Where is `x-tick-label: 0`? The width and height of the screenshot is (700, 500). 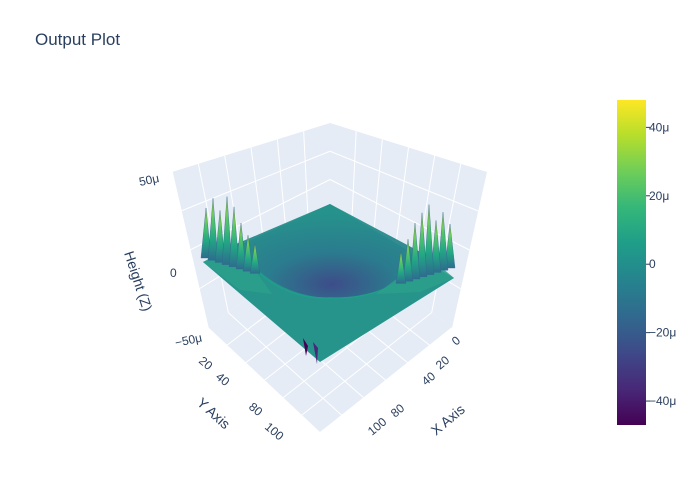
x-tick-label: 0 is located at coordinates (456, 340).